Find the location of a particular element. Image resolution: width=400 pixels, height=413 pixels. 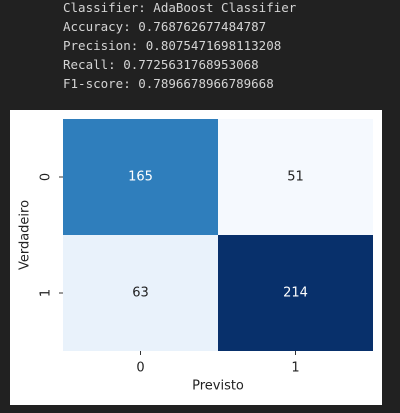

cell-label: 214 is located at coordinates (295, 293).